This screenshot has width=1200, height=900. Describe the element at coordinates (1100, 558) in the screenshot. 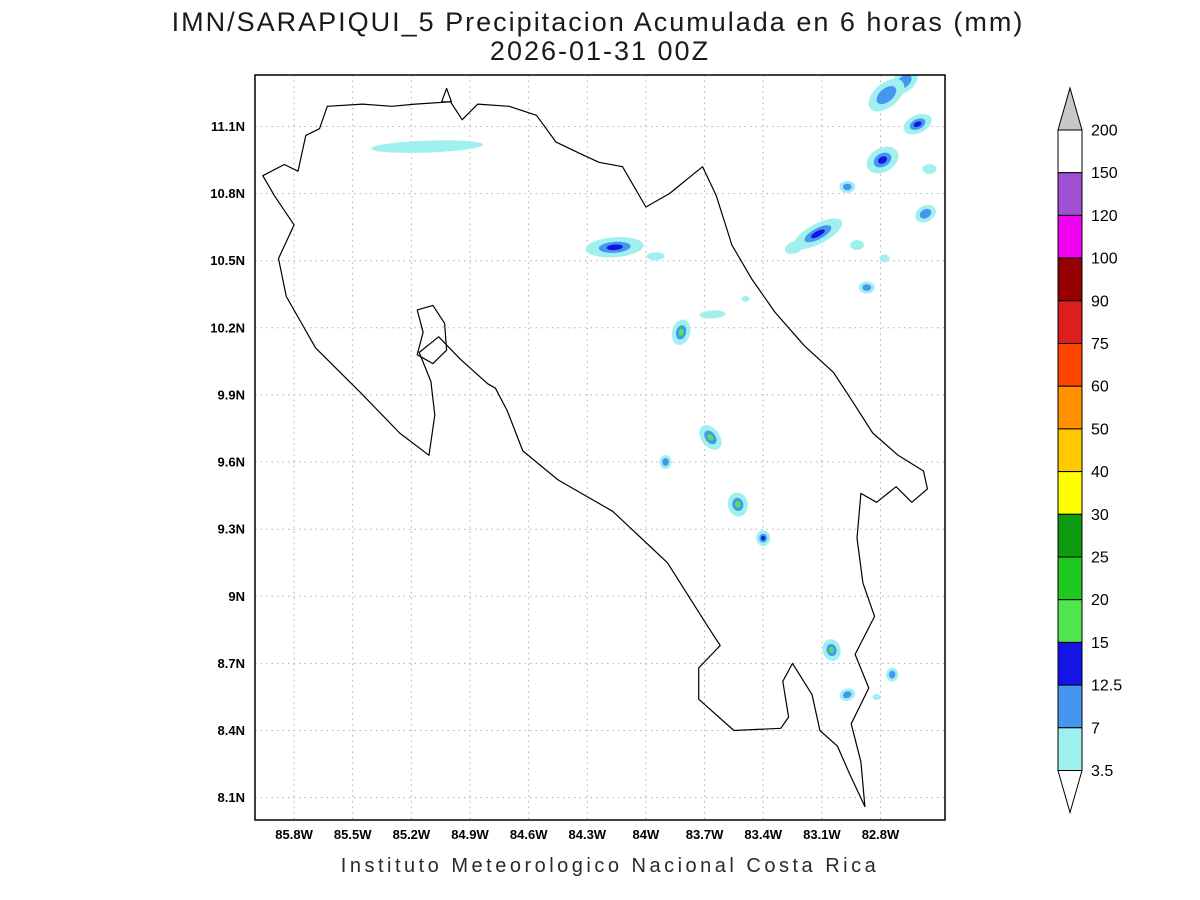

I see `colorbar-tick-label: 25` at that location.